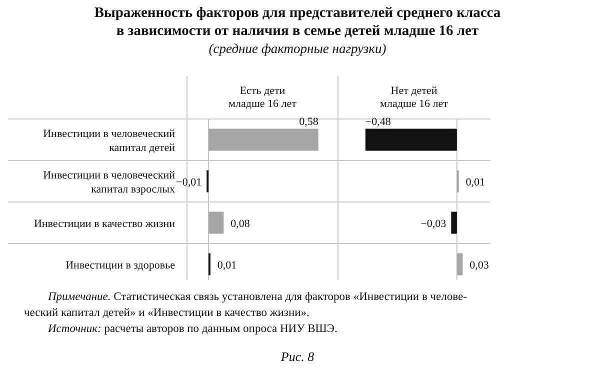 The image size is (595, 373). Describe the element at coordinates (192, 329) in the screenshot. I see `text: Источник: расчеты авторов по данным опроса НИУ ВШЭ.` at that location.